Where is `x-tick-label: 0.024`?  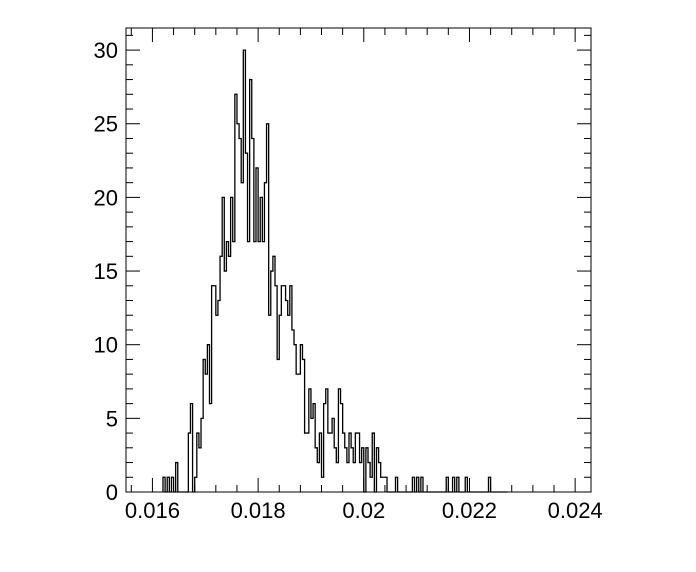 x-tick-label: 0.024 is located at coordinates (575, 510).